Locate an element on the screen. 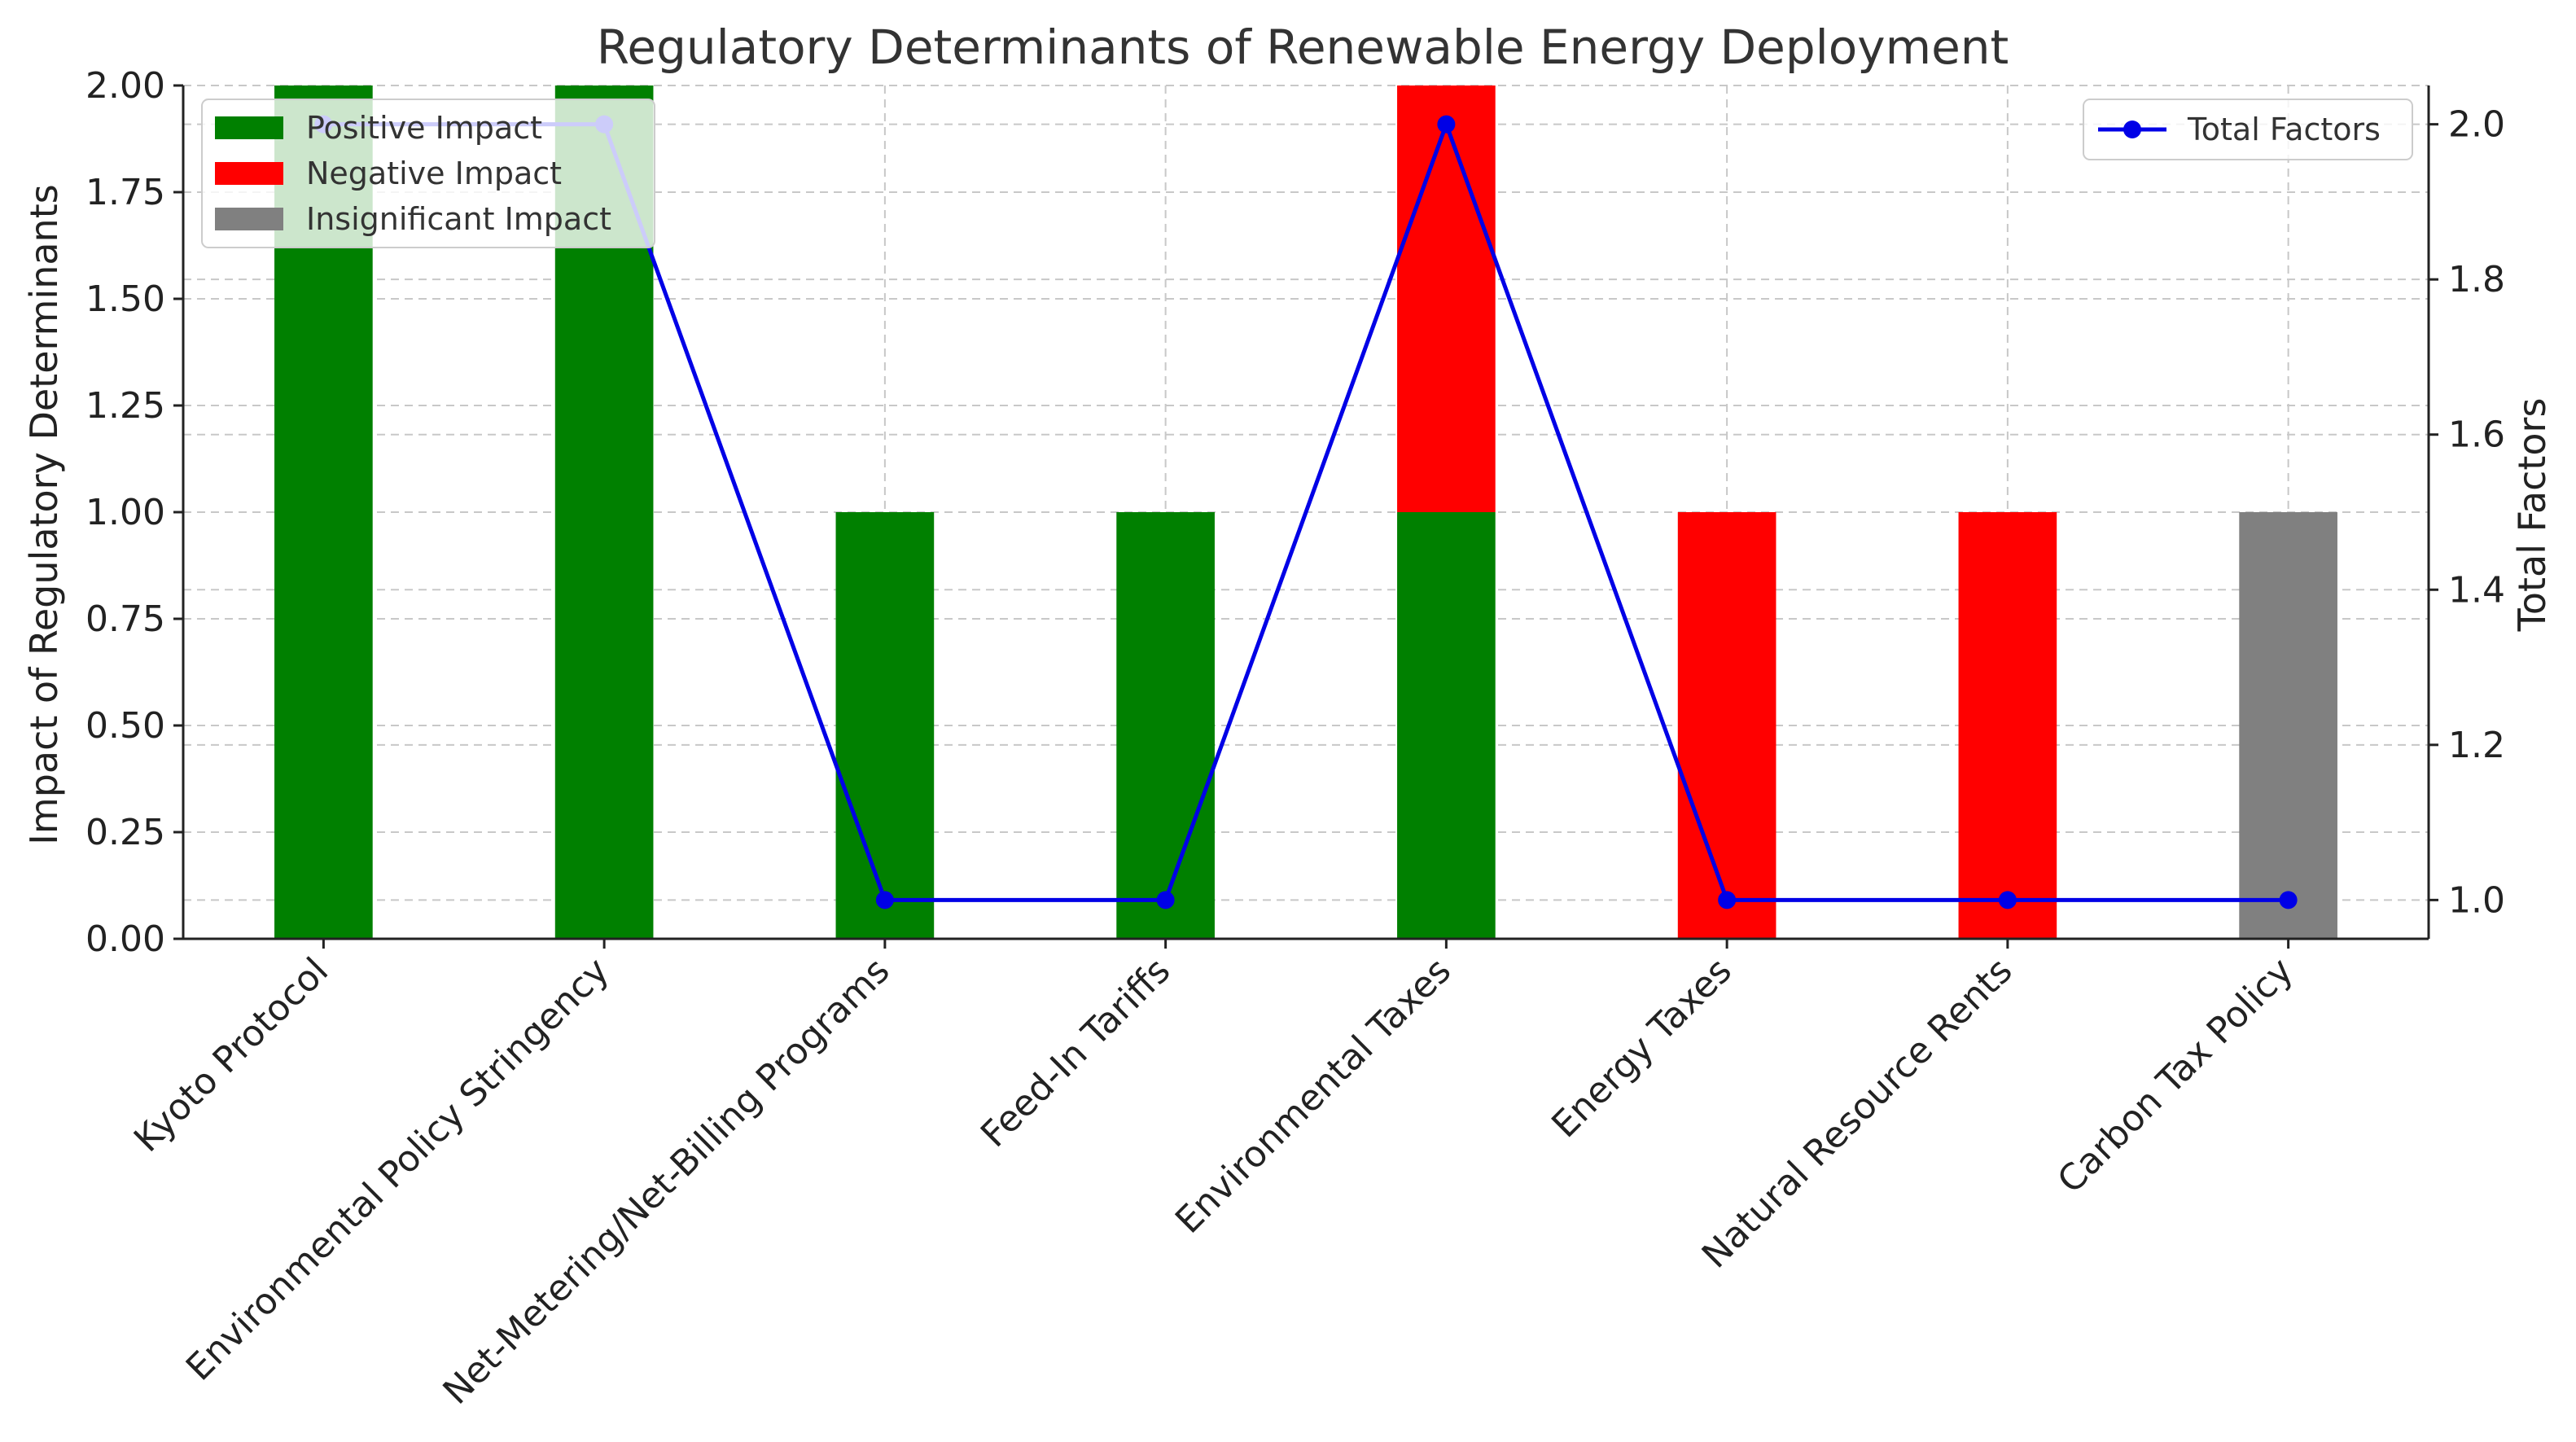 The width and height of the screenshot is (2576, 1442). legend-box is located at coordinates (428, 173).